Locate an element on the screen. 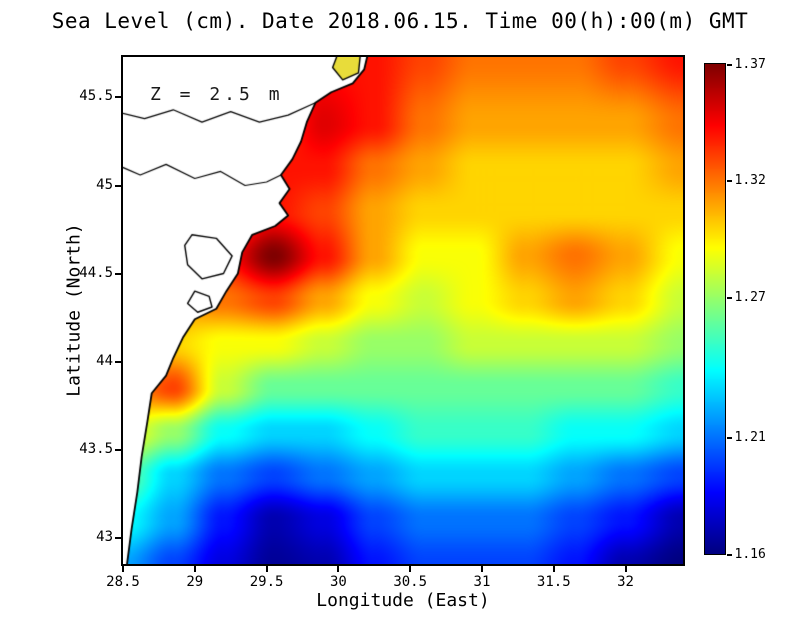 Image resolution: width=800 pixels, height=618 pixels. y-tick-label: 43.5 is located at coordinates (96, 448).